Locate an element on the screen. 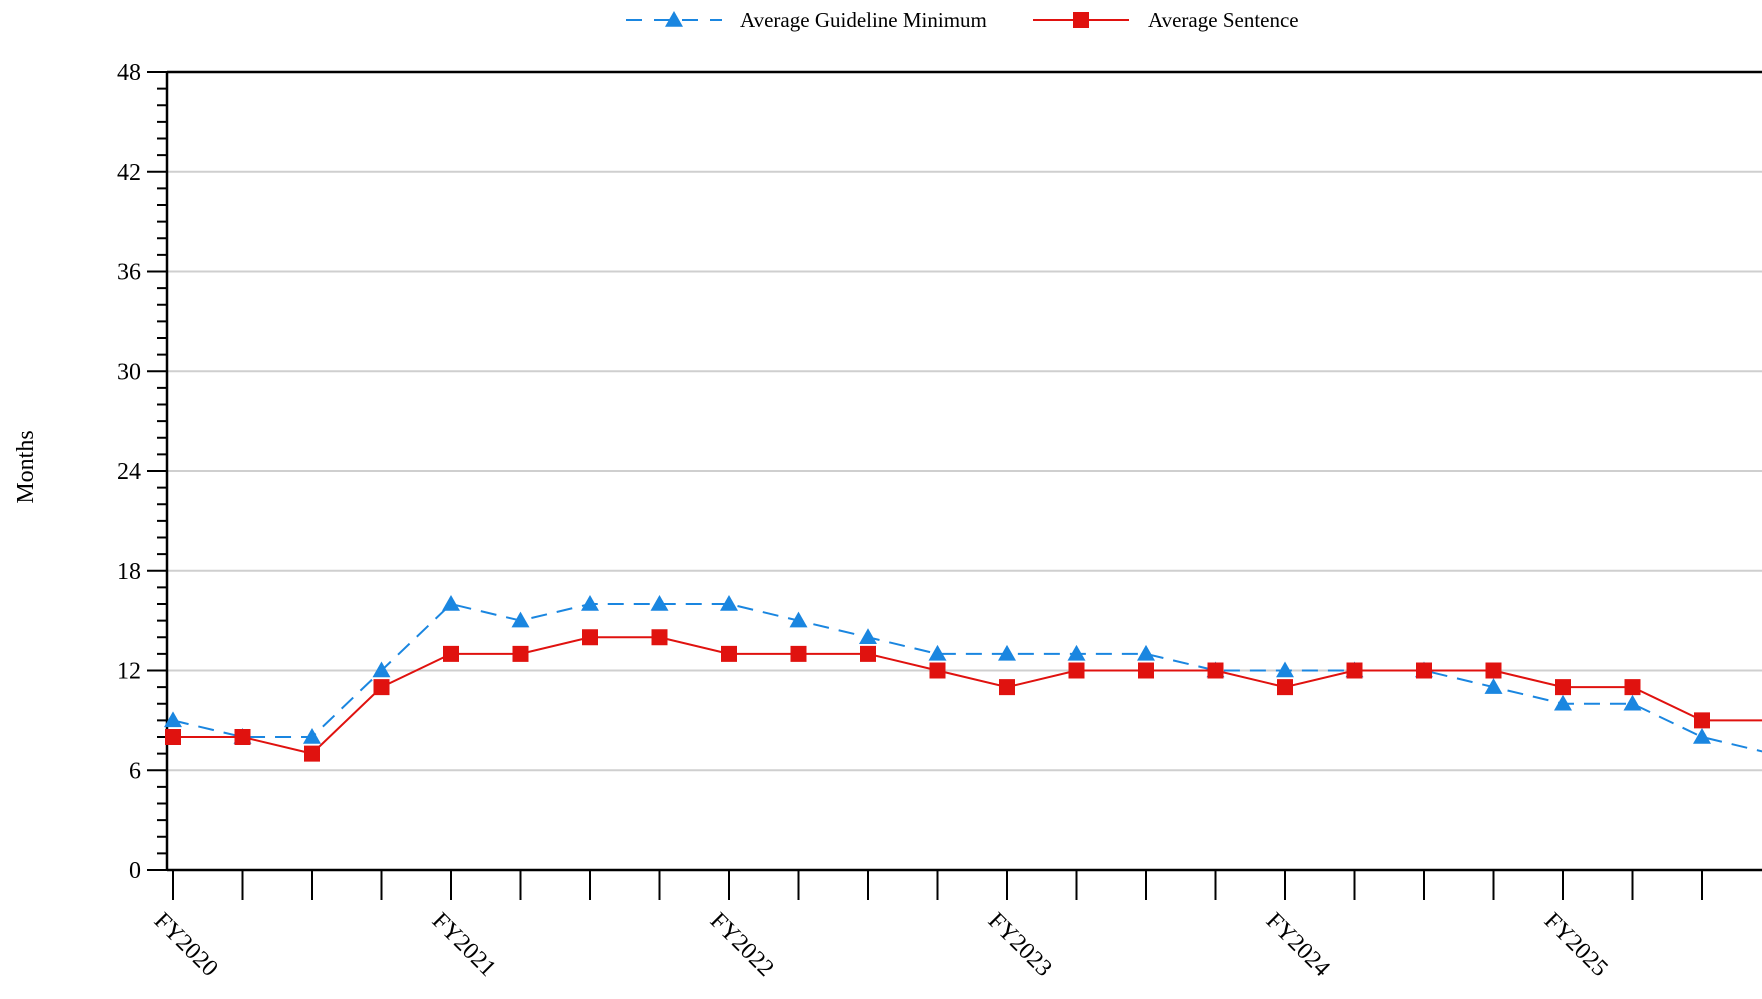 The height and width of the screenshot is (999, 1762). y-tick-label: 18 is located at coordinates (129, 572).